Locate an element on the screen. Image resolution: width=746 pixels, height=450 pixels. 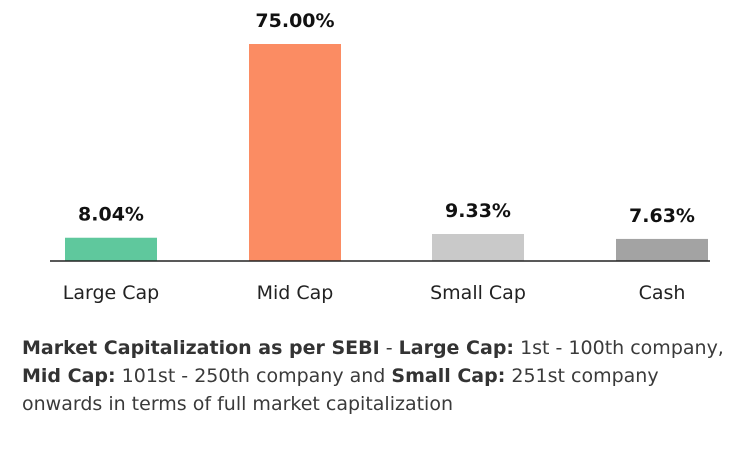
footnote-small-cap-label: Small Cap: is located at coordinates (448, 376).